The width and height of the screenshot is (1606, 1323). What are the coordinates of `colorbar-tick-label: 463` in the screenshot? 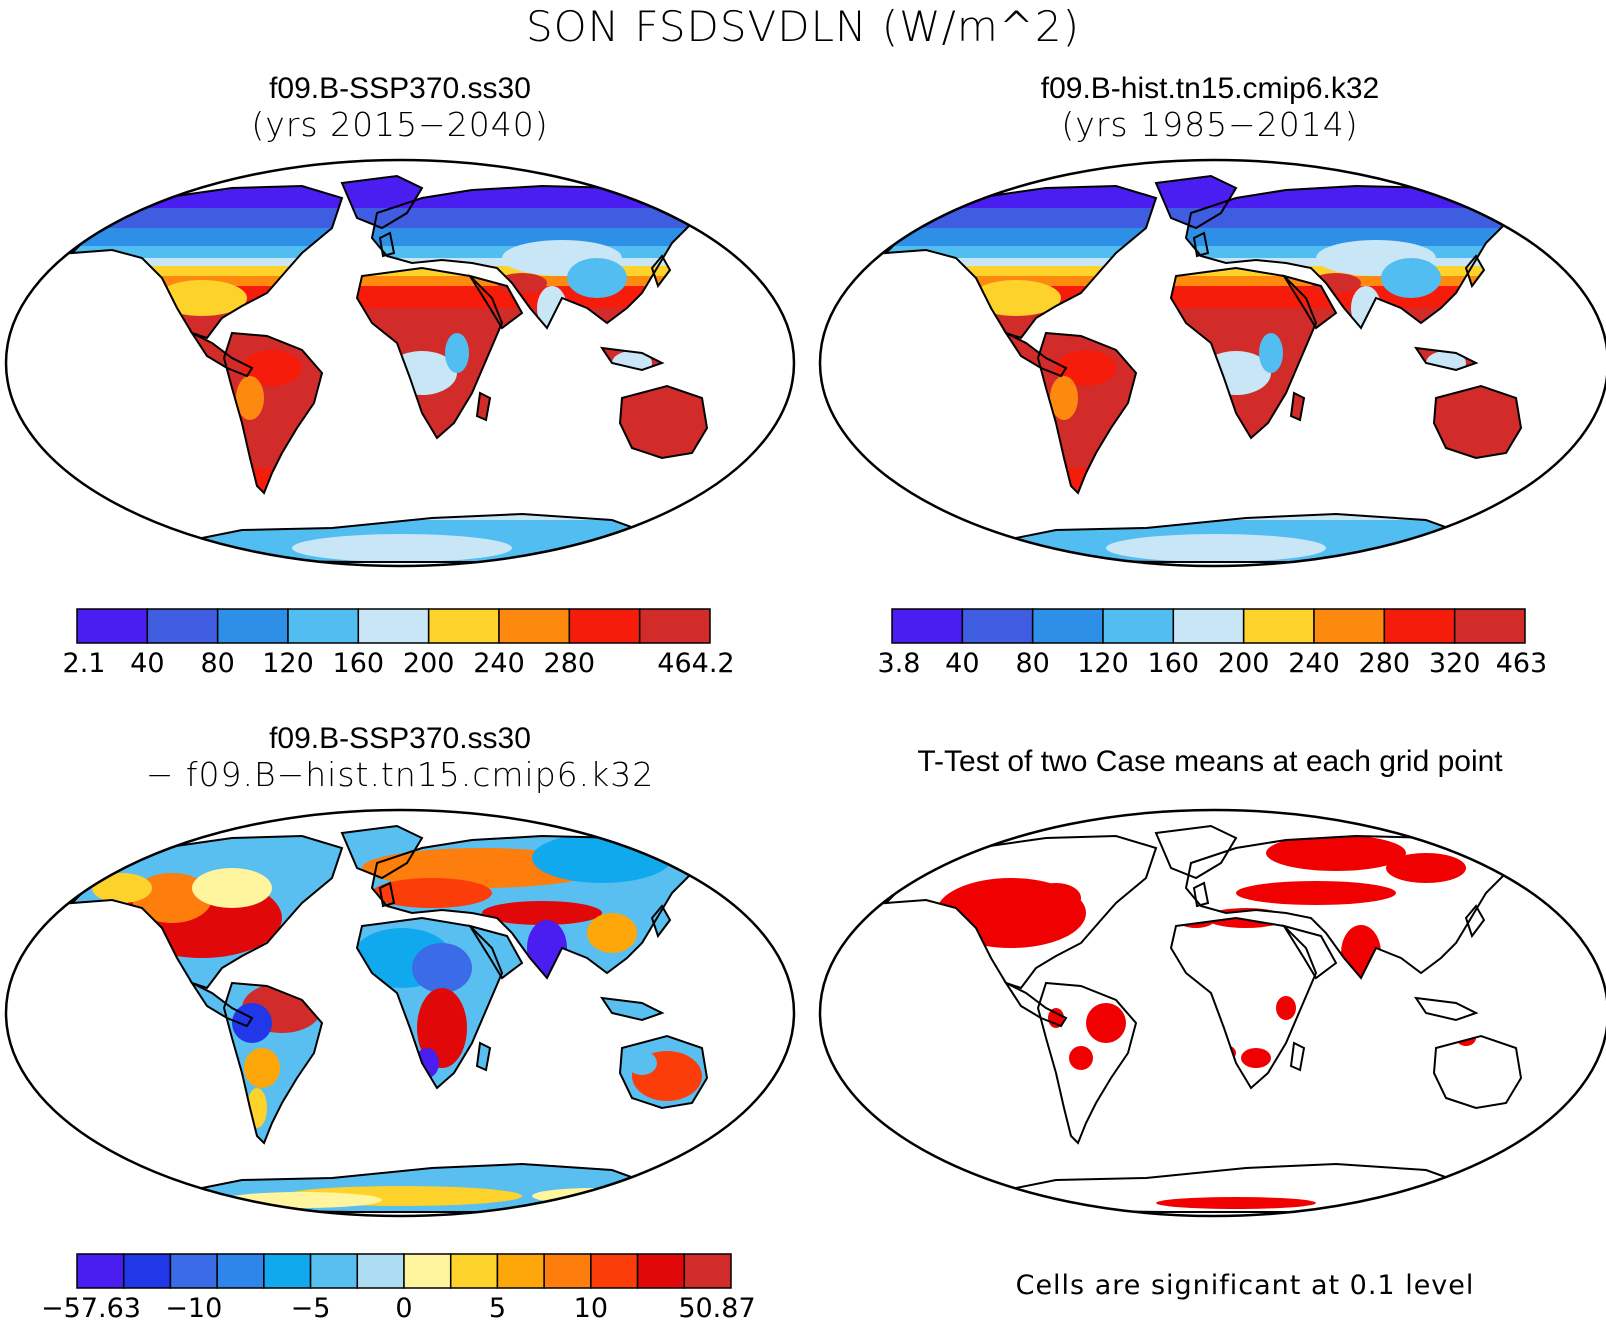 It's located at (1522, 663).